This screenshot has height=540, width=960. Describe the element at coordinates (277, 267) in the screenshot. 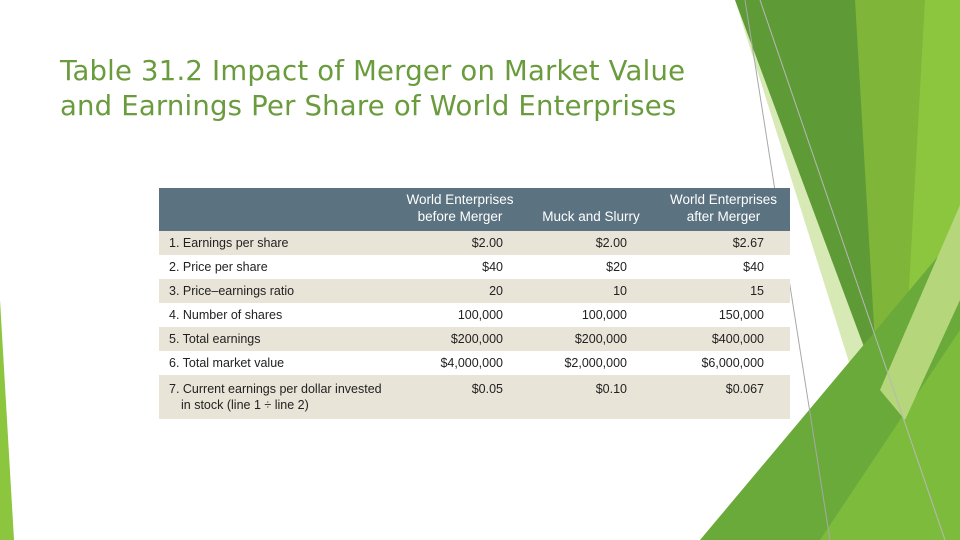

I see `row-label: 2. Price per share` at that location.